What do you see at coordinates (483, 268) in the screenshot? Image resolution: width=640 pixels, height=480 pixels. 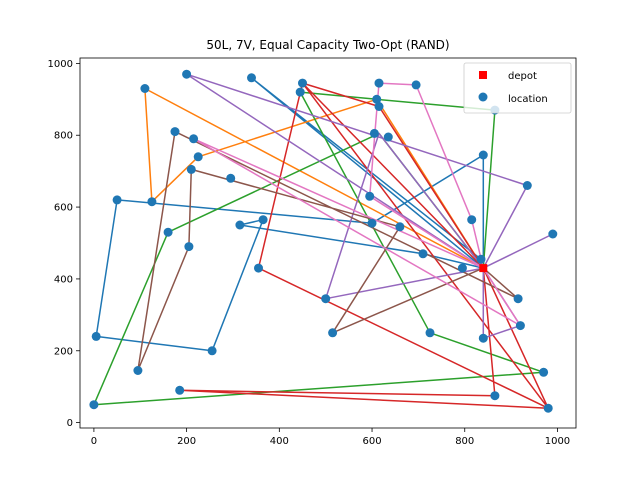 I see `depot-point` at bounding box center [483, 268].